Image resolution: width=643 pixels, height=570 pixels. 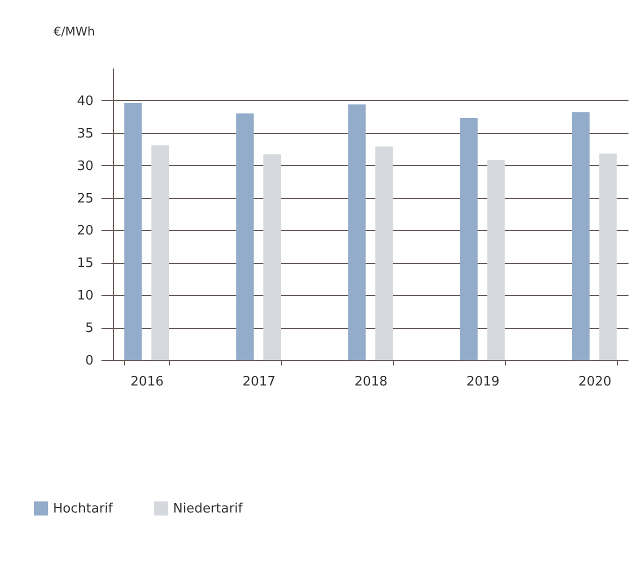 I want to click on y-tick-label: 10, so click(x=85, y=296).